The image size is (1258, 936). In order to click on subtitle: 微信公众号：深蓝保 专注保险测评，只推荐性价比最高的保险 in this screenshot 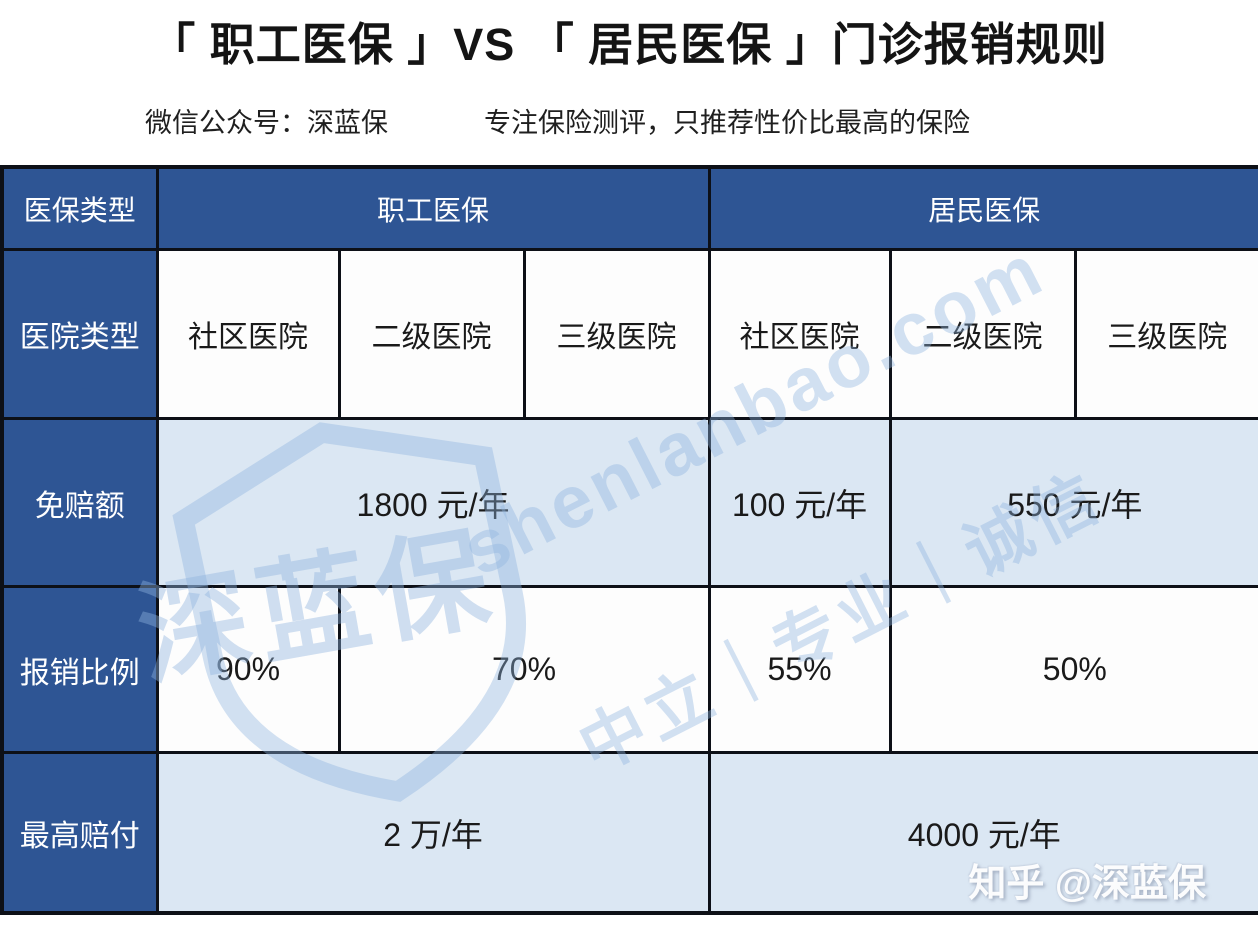, I will do `click(557, 120)`.